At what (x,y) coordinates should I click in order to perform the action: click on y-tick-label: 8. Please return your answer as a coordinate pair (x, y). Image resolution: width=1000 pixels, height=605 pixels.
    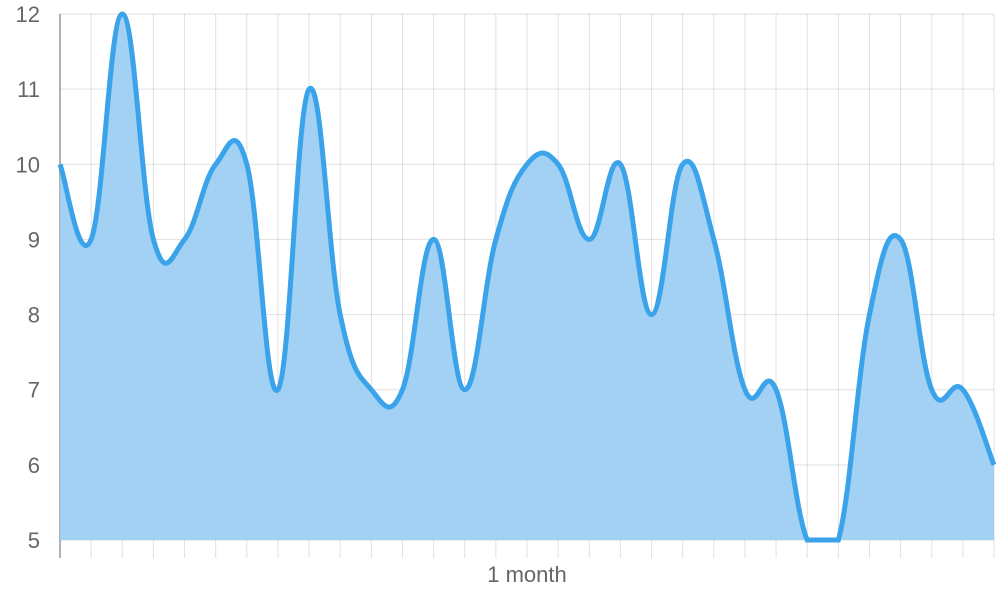
    Looking at the image, I should click on (34, 315).